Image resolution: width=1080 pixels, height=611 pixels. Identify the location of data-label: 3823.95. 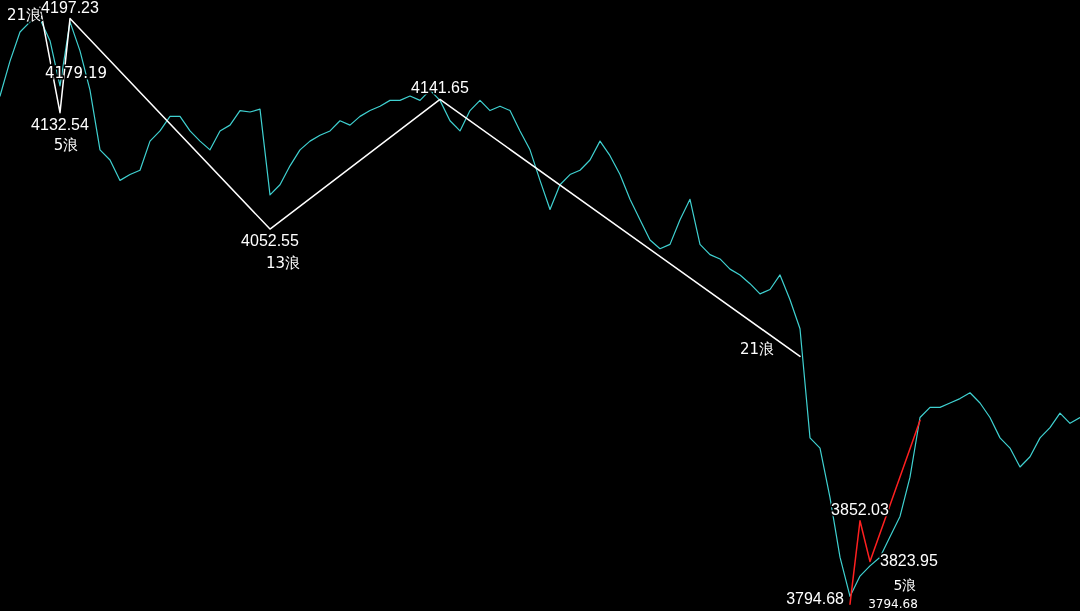
(909, 560).